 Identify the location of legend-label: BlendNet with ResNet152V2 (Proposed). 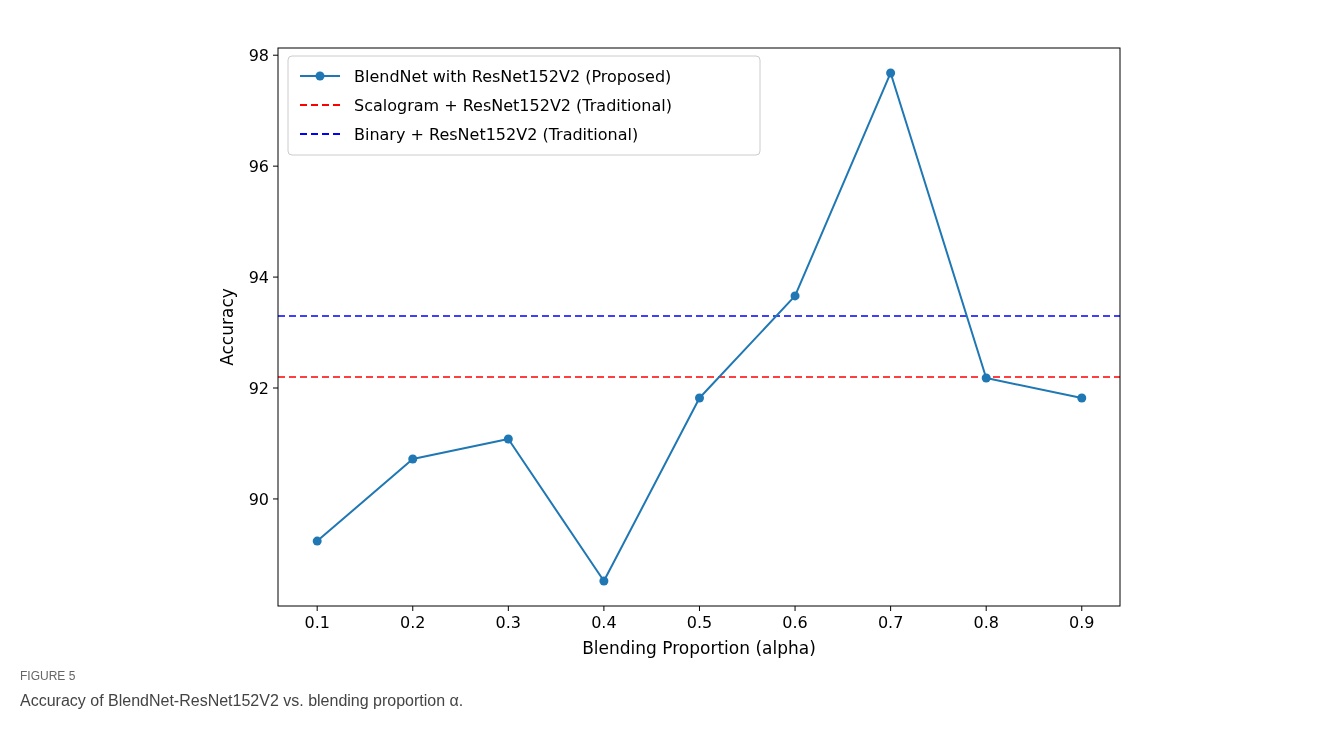
(513, 76).